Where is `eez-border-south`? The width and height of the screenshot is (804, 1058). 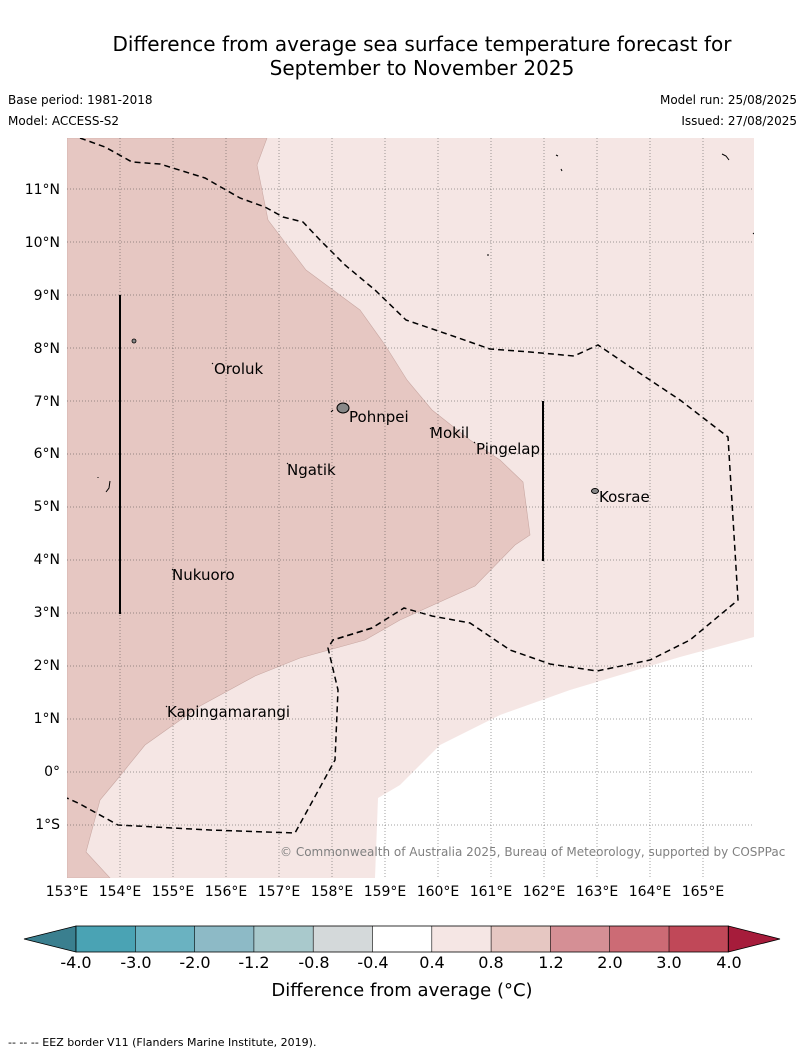
eez-border-south is located at coordinates (352, 634).